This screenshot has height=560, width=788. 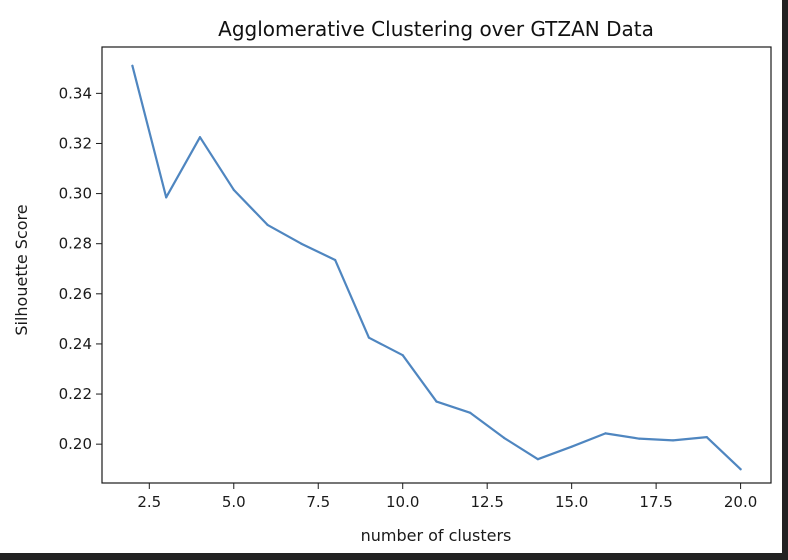 What do you see at coordinates (318, 502) in the screenshot?
I see `x-tick-label: 7.5` at bounding box center [318, 502].